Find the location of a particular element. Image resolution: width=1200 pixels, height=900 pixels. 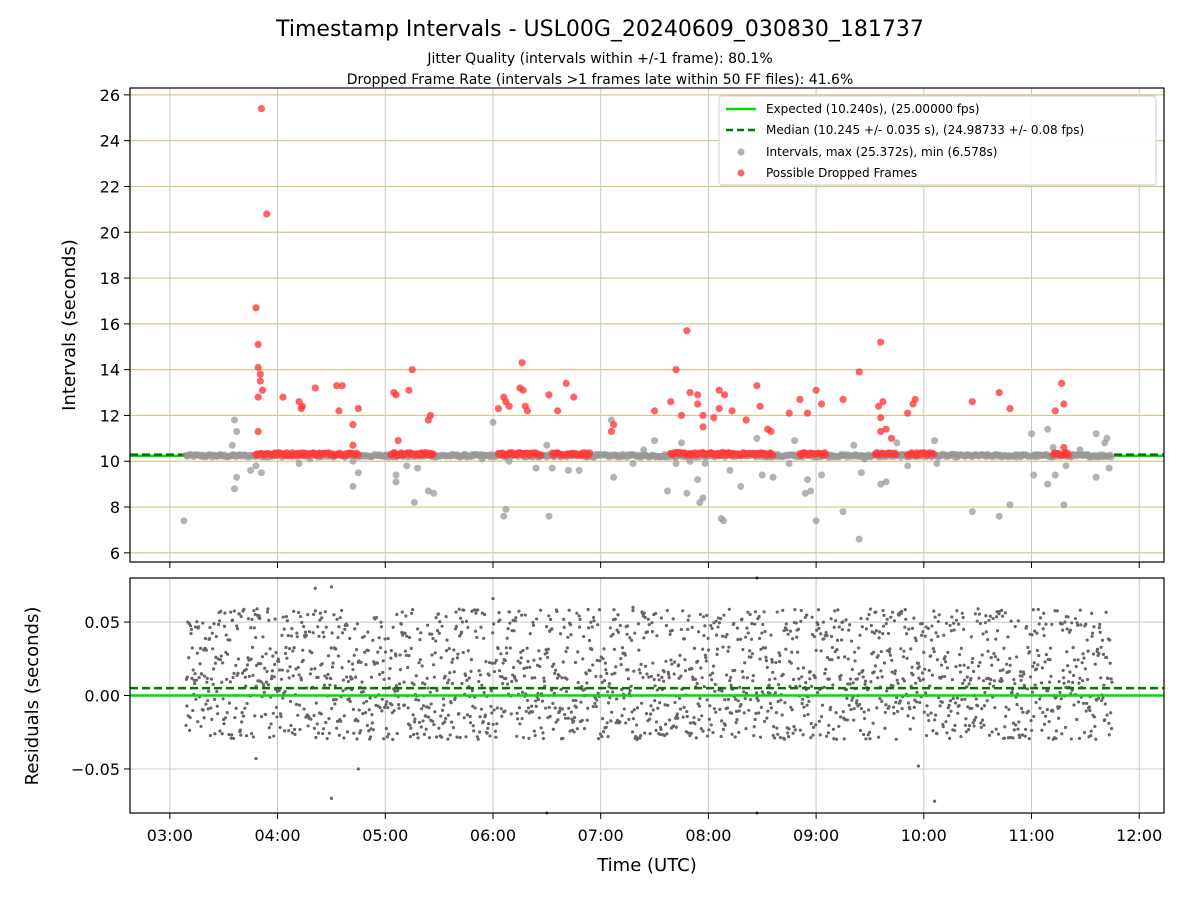

intervals-y-tick-label: 8 is located at coordinates (115, 507).